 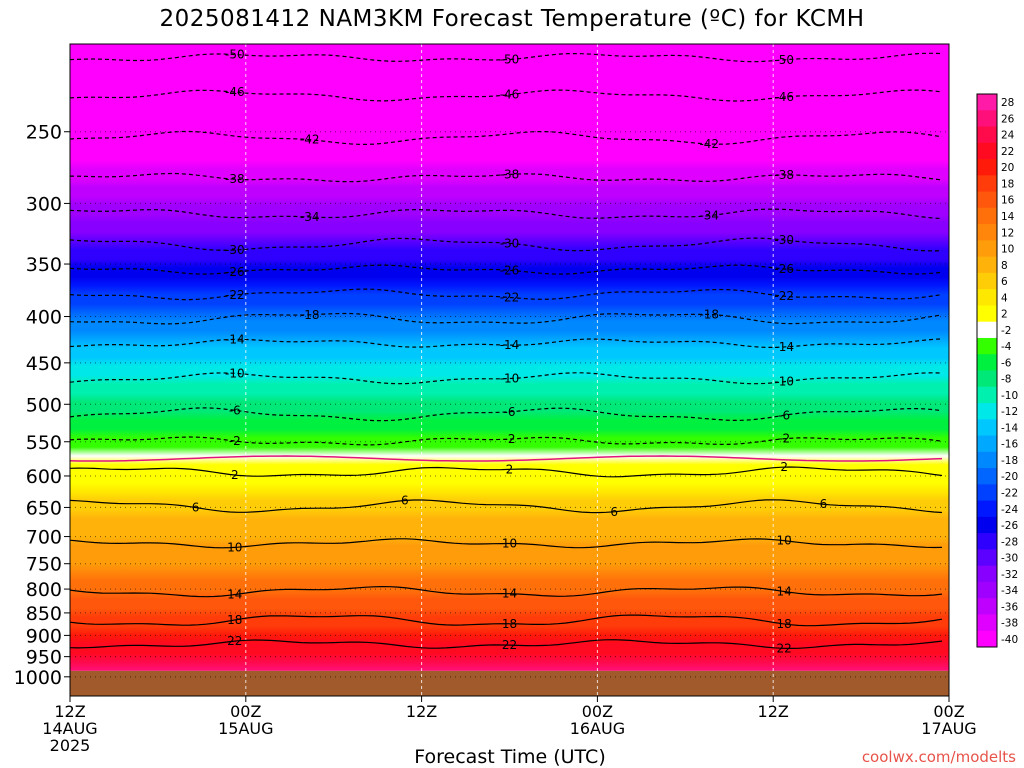 I want to click on contour-label: 14, so click(x=784, y=591).